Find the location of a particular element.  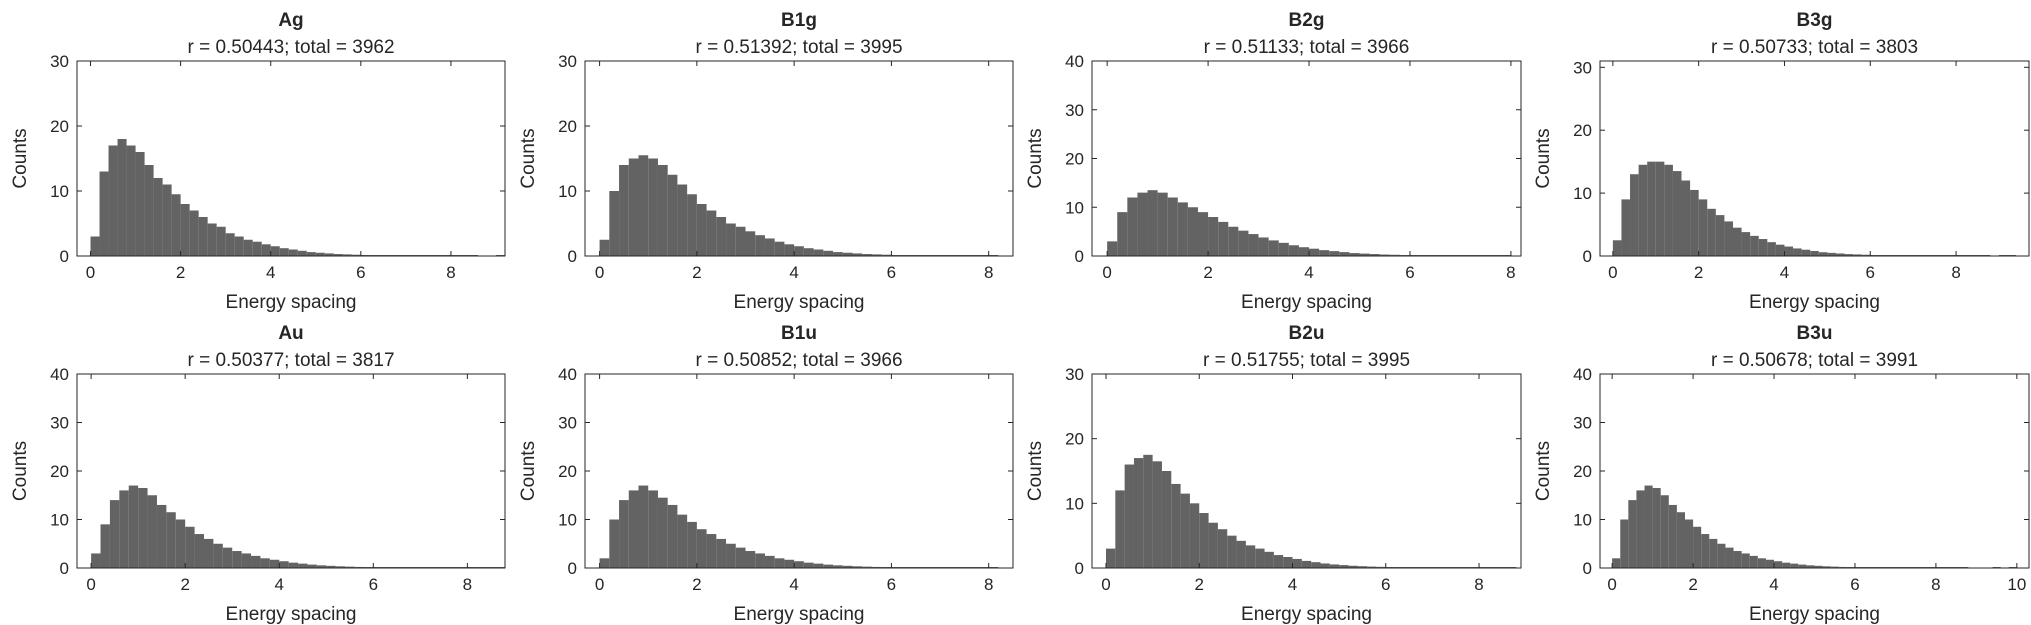

y-tick-label: 10 is located at coordinates (567, 520).